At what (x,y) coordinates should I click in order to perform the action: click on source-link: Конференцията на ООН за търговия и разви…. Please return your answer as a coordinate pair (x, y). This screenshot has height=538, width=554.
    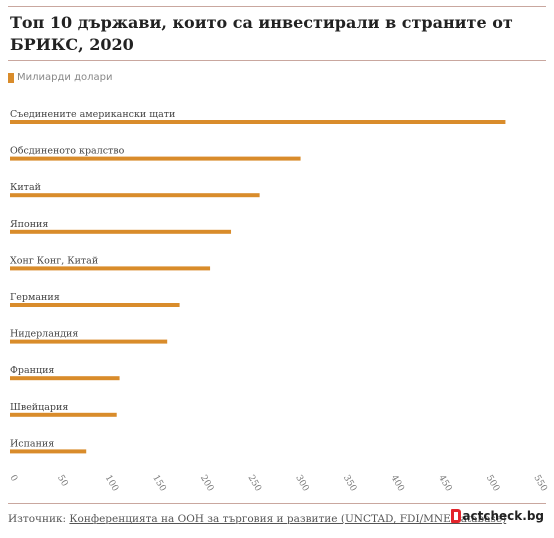
    Looking at the image, I should click on (288, 519).